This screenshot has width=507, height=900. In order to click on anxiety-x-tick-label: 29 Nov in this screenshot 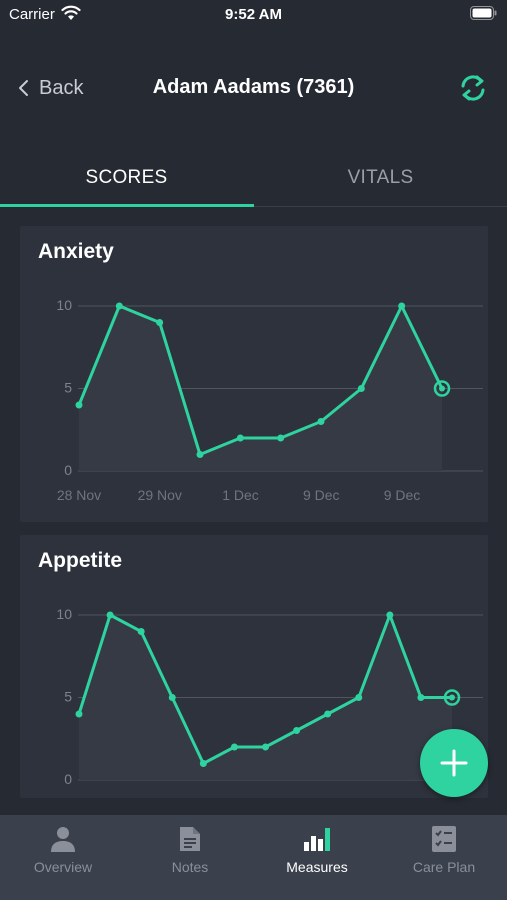, I will do `click(160, 495)`.